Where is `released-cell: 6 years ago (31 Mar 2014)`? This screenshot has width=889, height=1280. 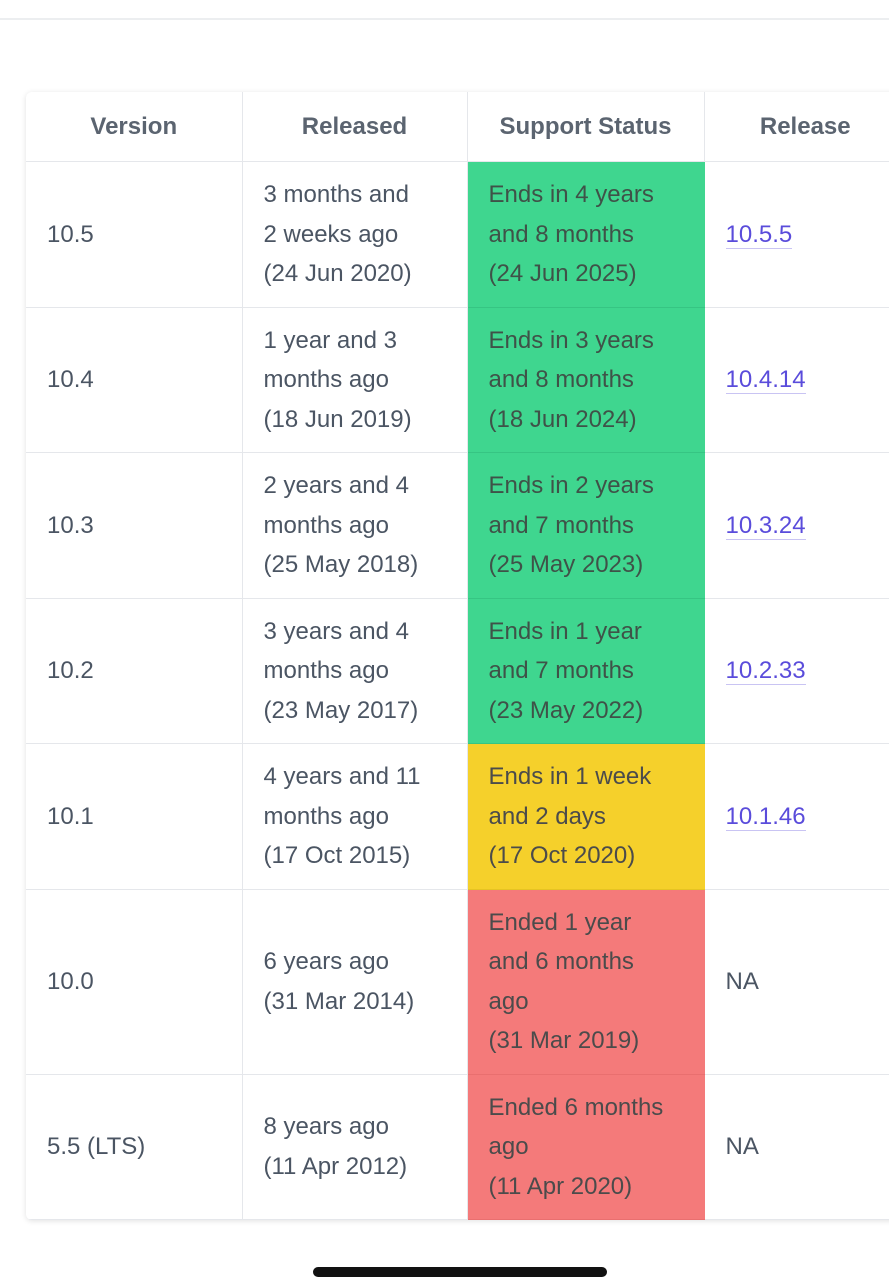
released-cell: 6 years ago (31 Mar 2014) is located at coordinates (355, 982).